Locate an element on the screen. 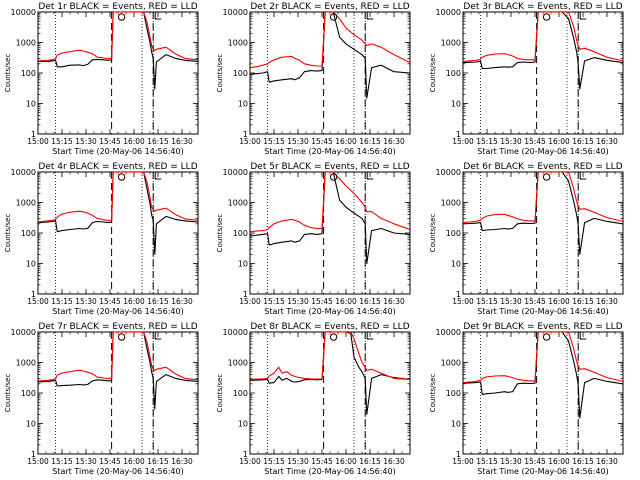 The image size is (640, 480). panel-title: Det 4r BLACK = Events, RED = LLD is located at coordinates (117, 167).